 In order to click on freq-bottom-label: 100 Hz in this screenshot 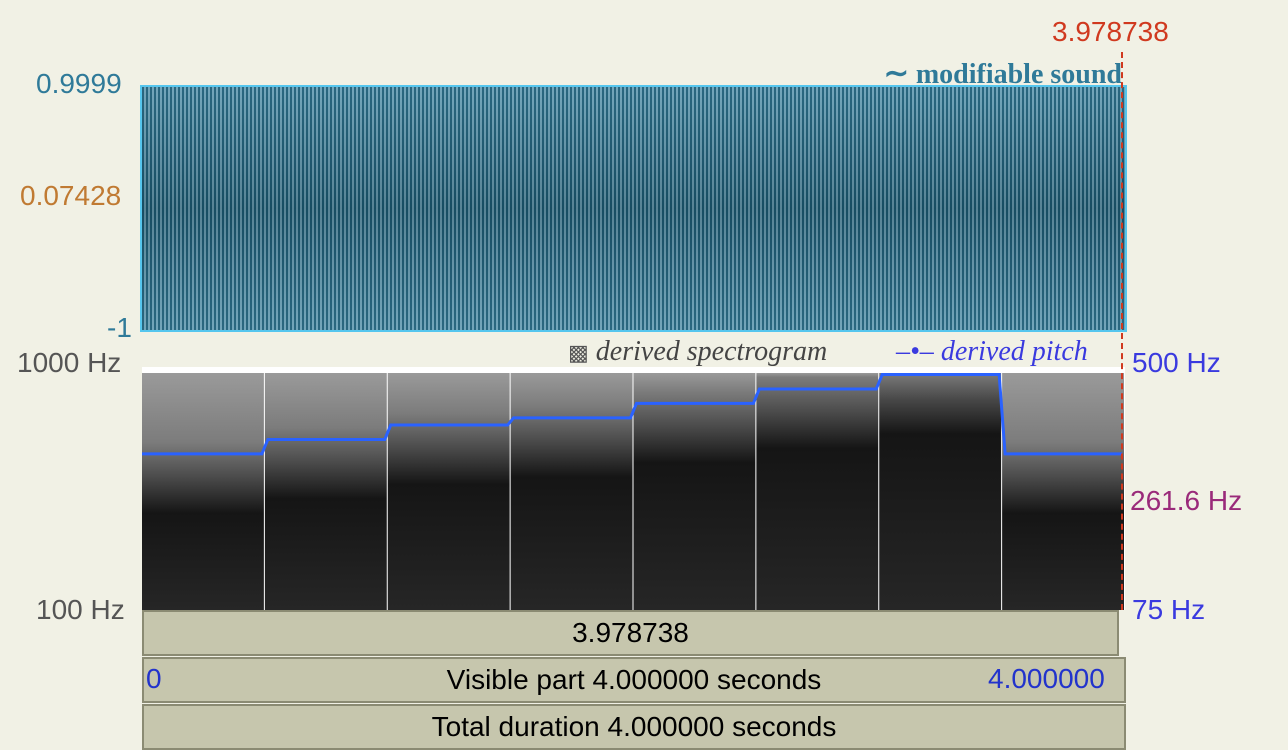, I will do `click(80, 609)`.